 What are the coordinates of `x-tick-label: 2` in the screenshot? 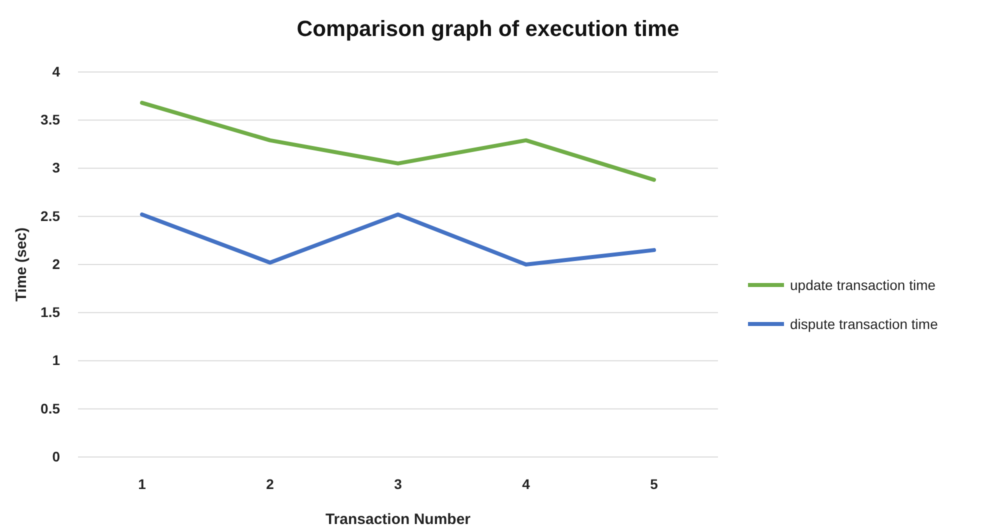 It's located at (270, 484).